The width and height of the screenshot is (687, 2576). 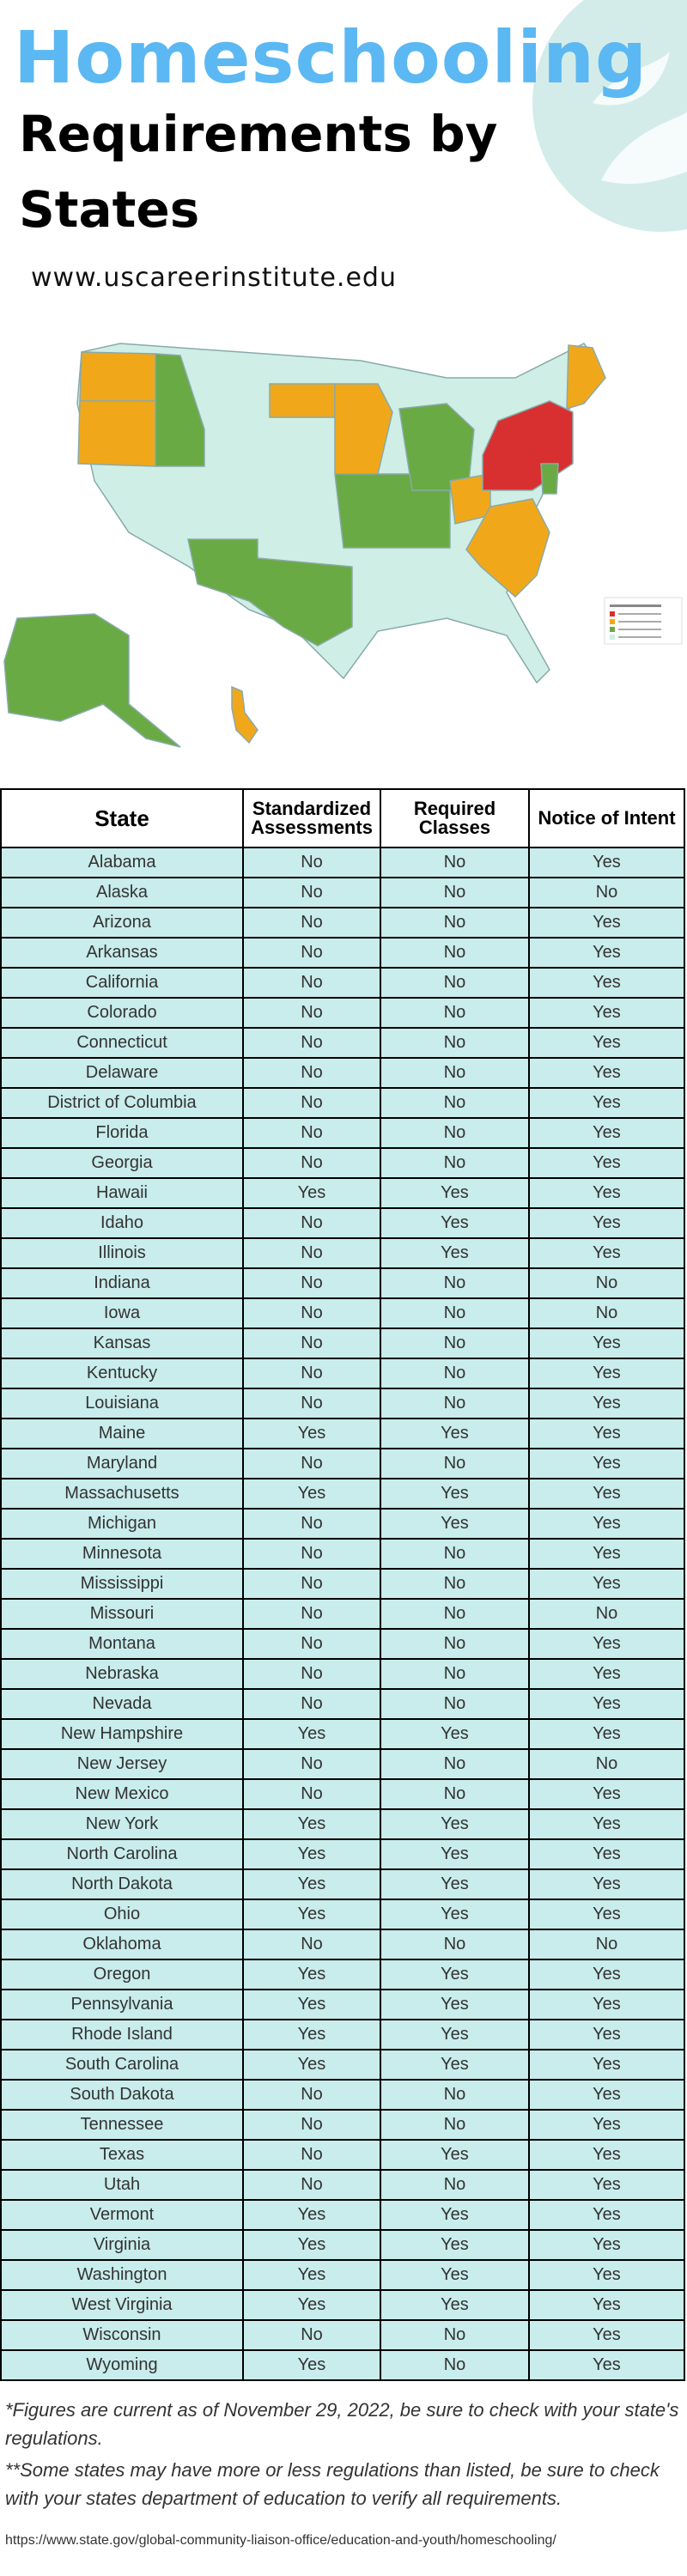 I want to click on table-row: Montana No No Yes, so click(x=342, y=1644).